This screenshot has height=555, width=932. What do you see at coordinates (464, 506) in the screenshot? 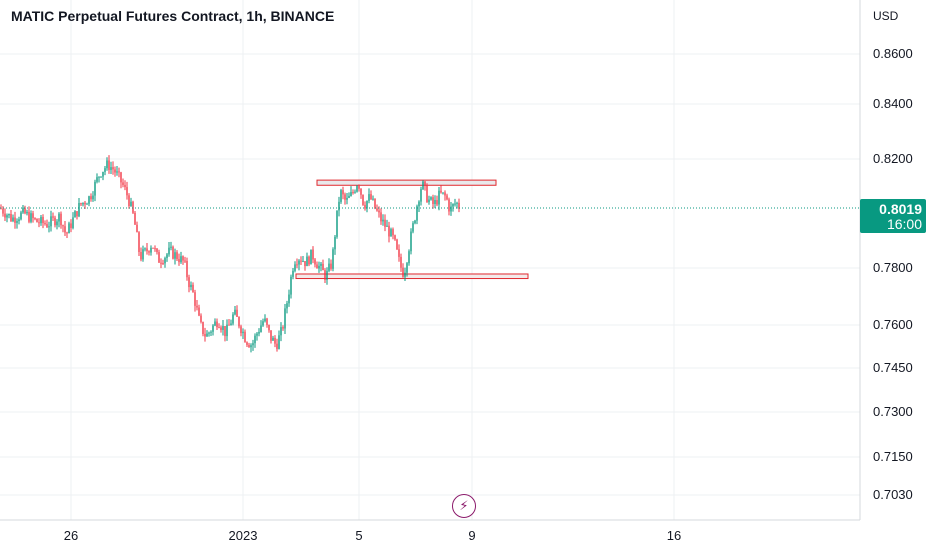
I see `lightning-icon: ⚡︎` at bounding box center [464, 506].